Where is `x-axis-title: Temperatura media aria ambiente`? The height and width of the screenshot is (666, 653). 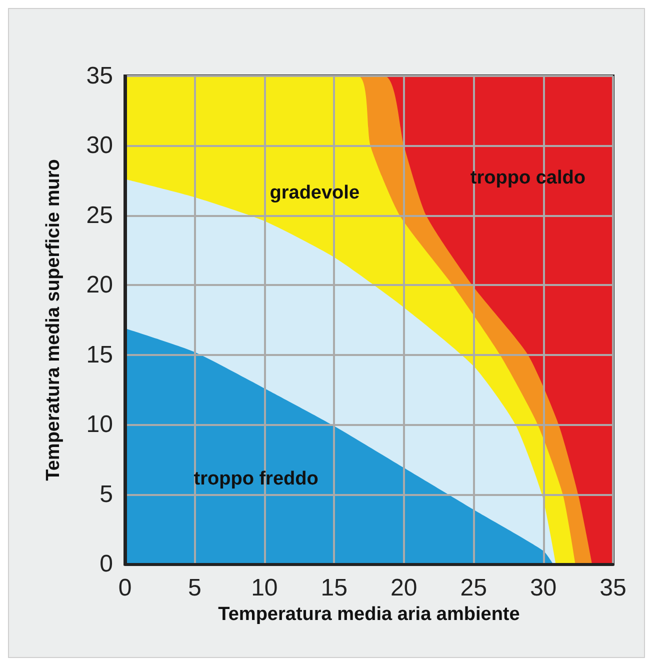 x-axis-title: Temperatura media aria ambiente is located at coordinates (369, 614).